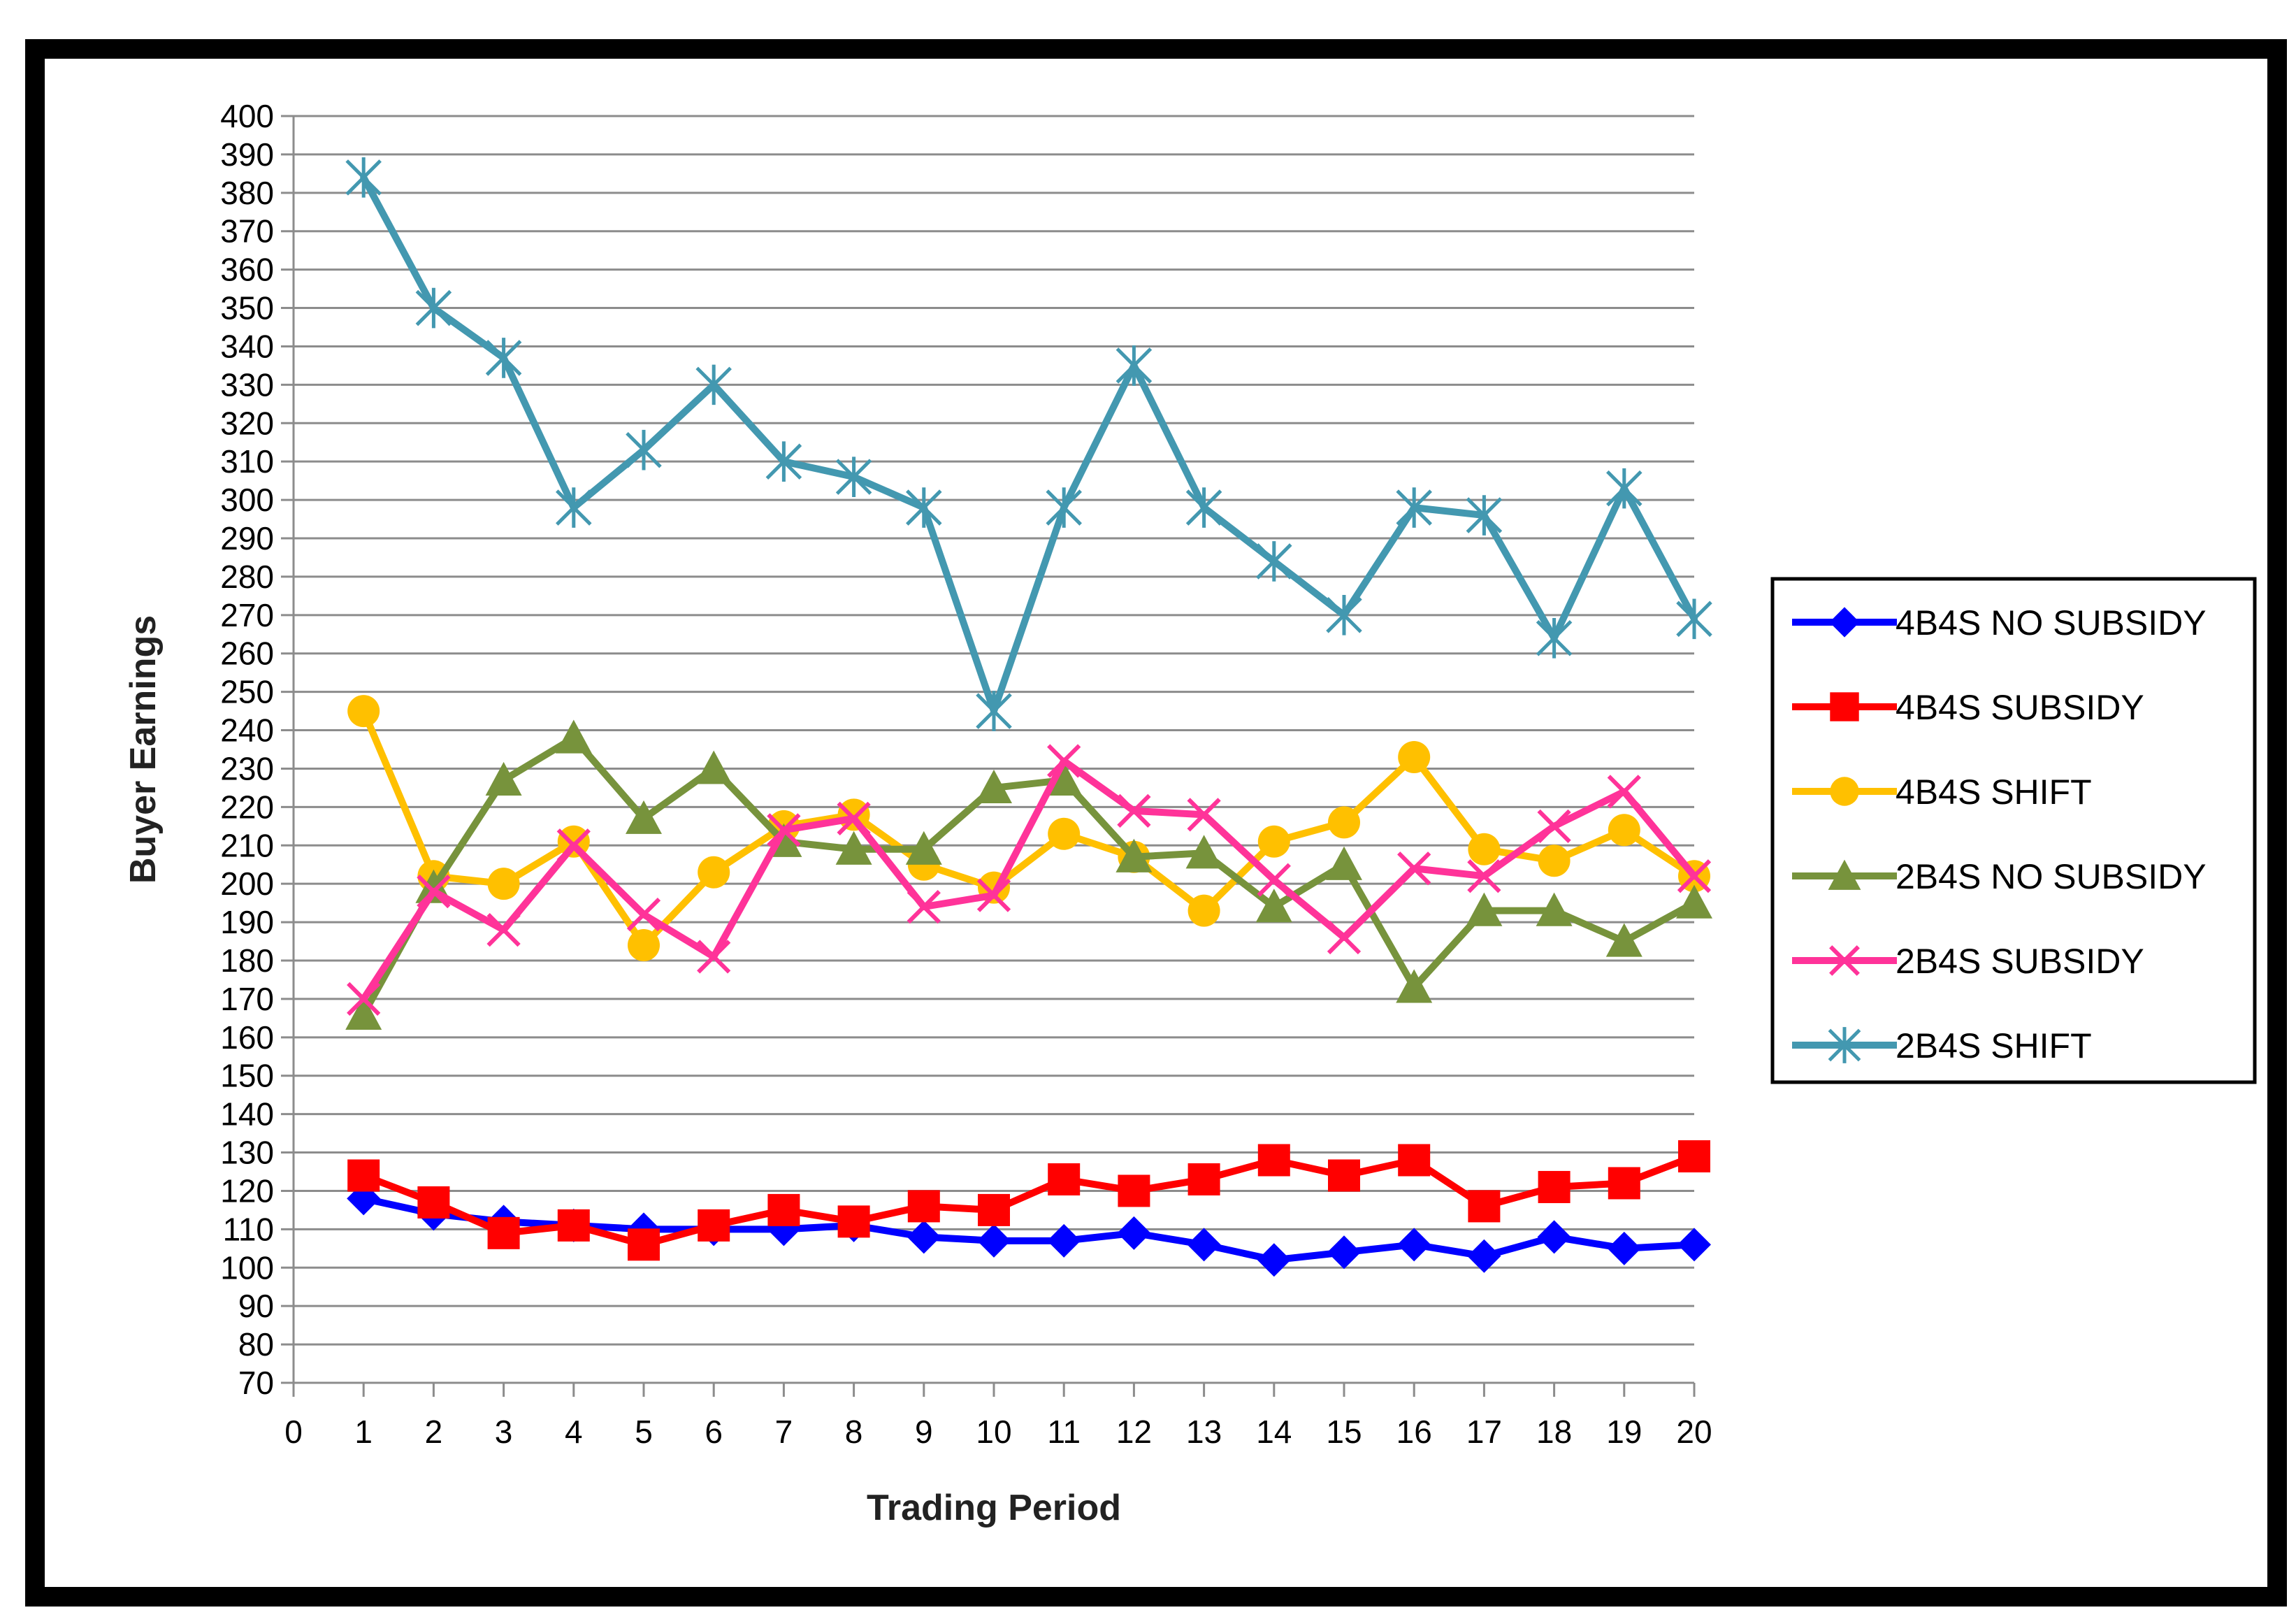 The height and width of the screenshot is (1617, 2296). I want to click on legend-entry-2b4s-subsidy: 2B4S SUBSIDY, so click(1968, 961).